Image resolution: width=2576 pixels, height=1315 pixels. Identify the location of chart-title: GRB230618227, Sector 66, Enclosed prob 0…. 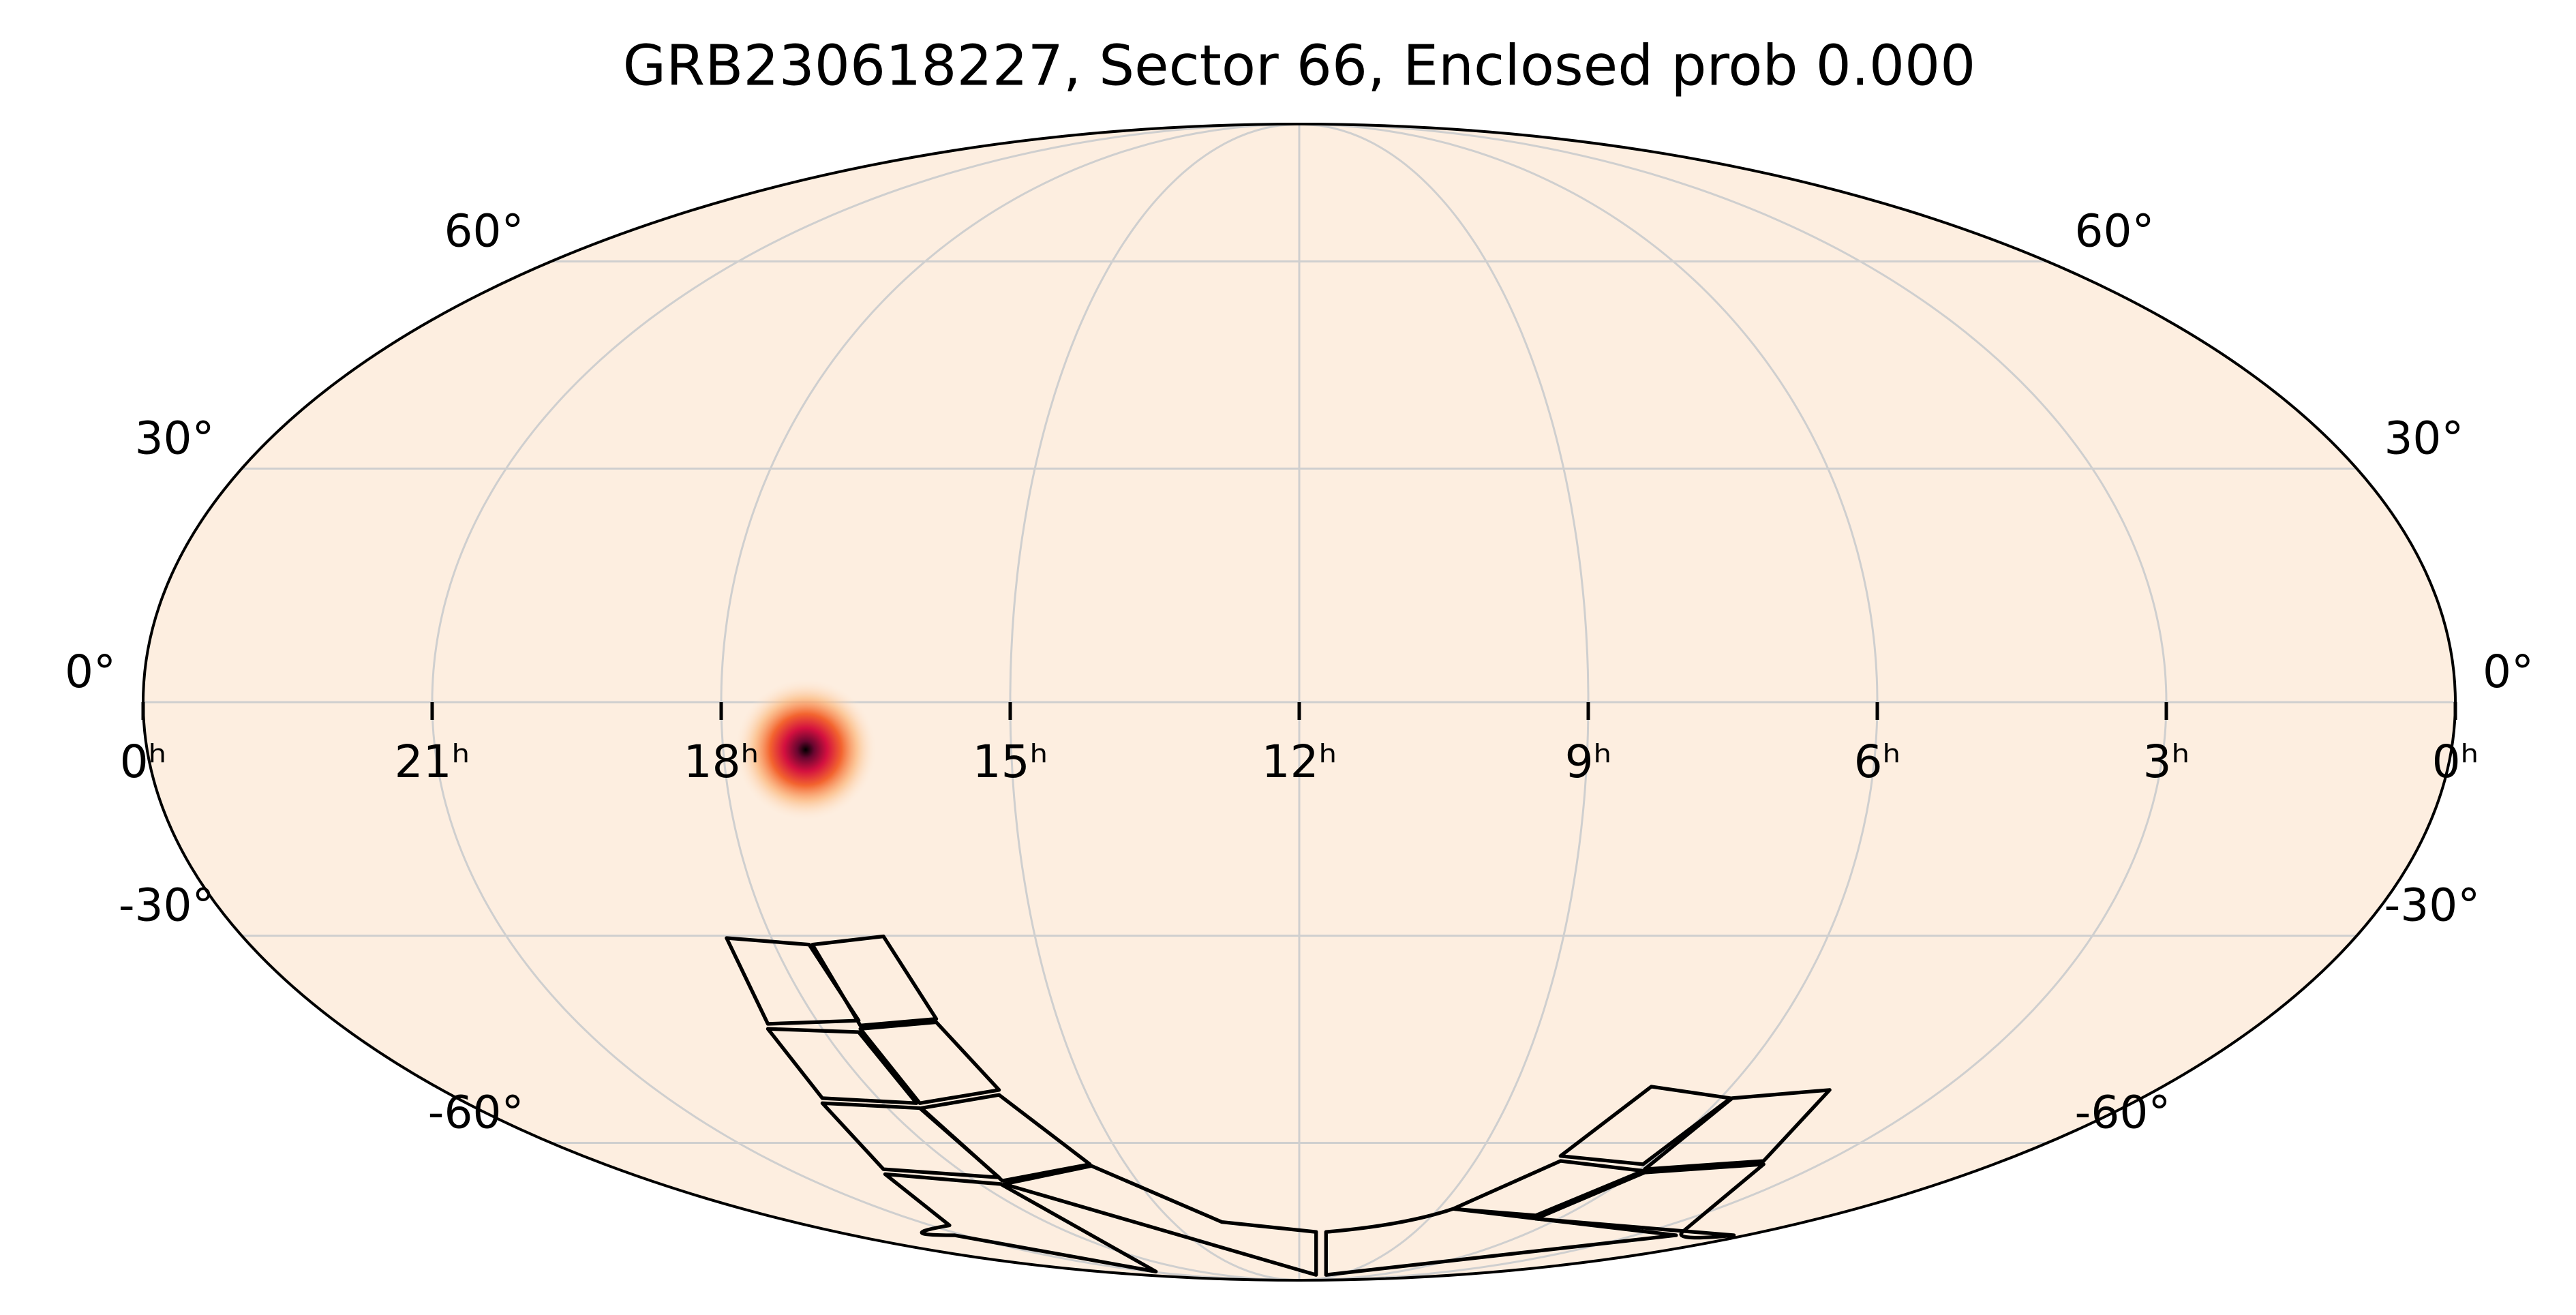
(1300, 65).